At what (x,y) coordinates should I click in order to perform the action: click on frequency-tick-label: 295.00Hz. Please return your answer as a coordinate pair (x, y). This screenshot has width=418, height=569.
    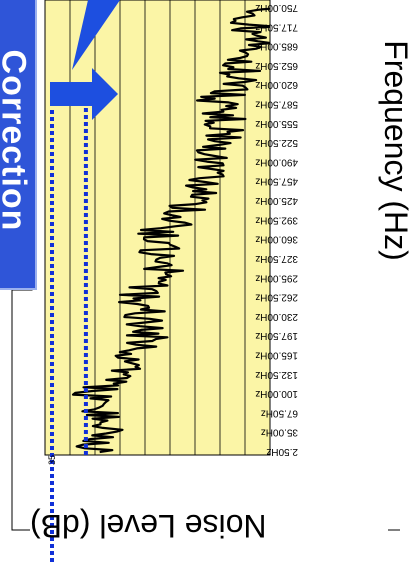
    Looking at the image, I should click on (276, 277).